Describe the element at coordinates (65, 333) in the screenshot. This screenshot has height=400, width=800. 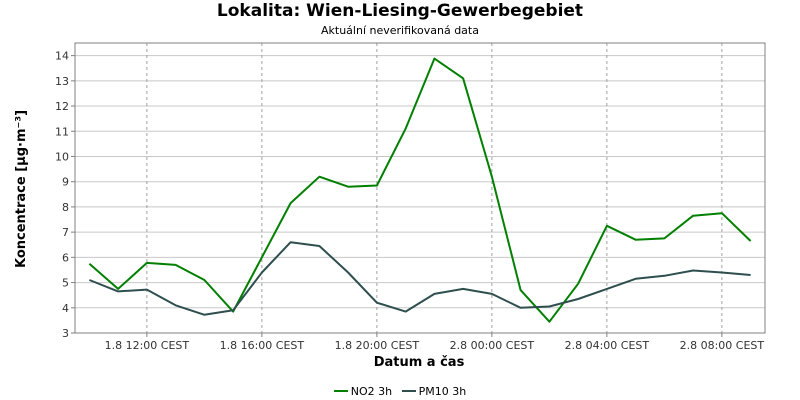
I see `y-tick-label: 3` at that location.